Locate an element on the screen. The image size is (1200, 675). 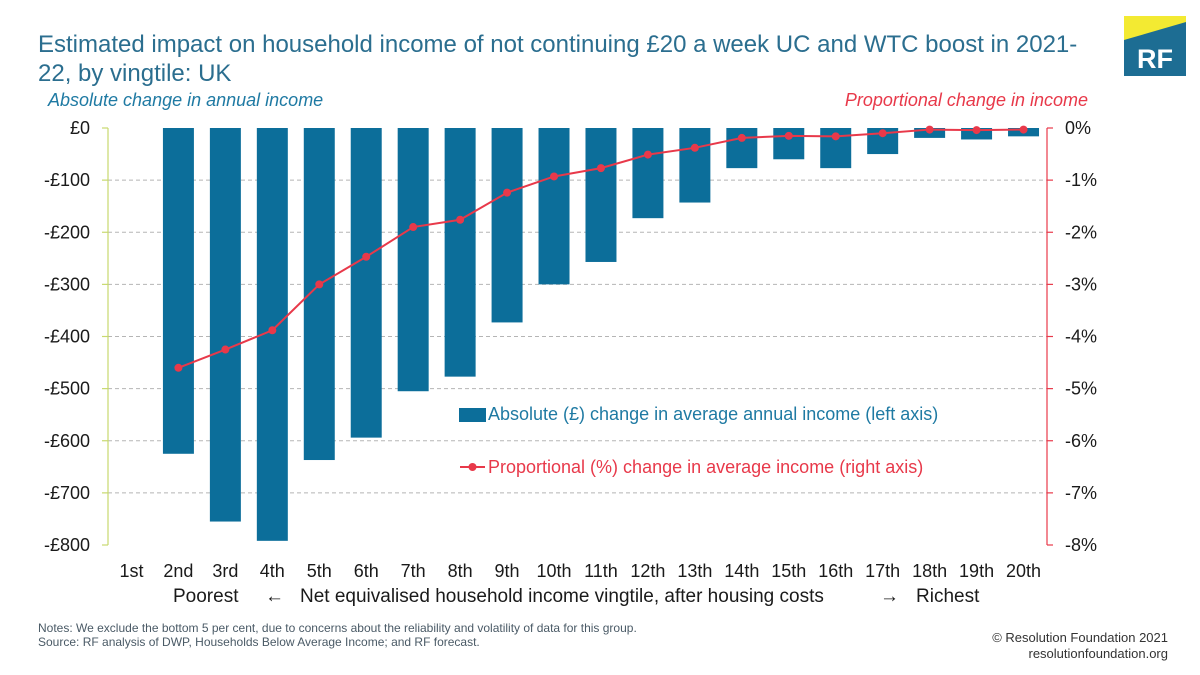
y2-tick-label: -5% is located at coordinates (1081, 389).